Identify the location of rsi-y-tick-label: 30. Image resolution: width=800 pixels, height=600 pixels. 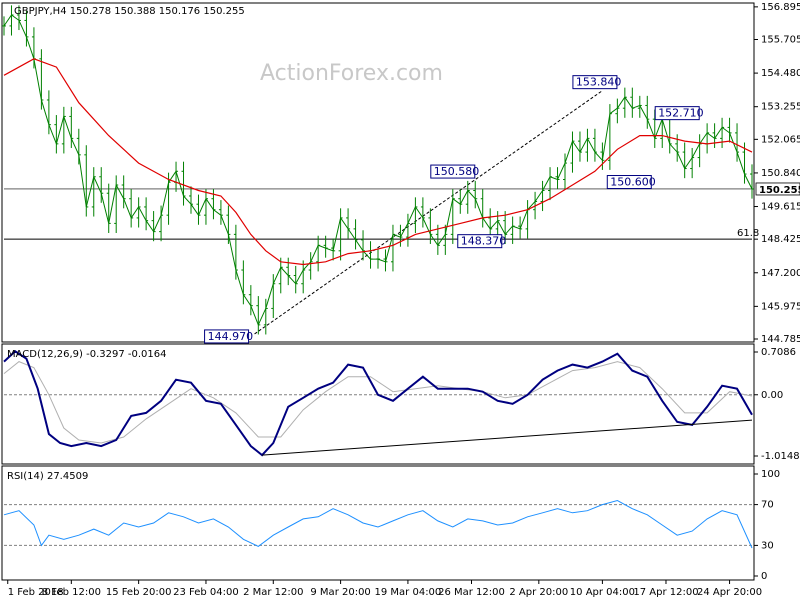
(767, 545).